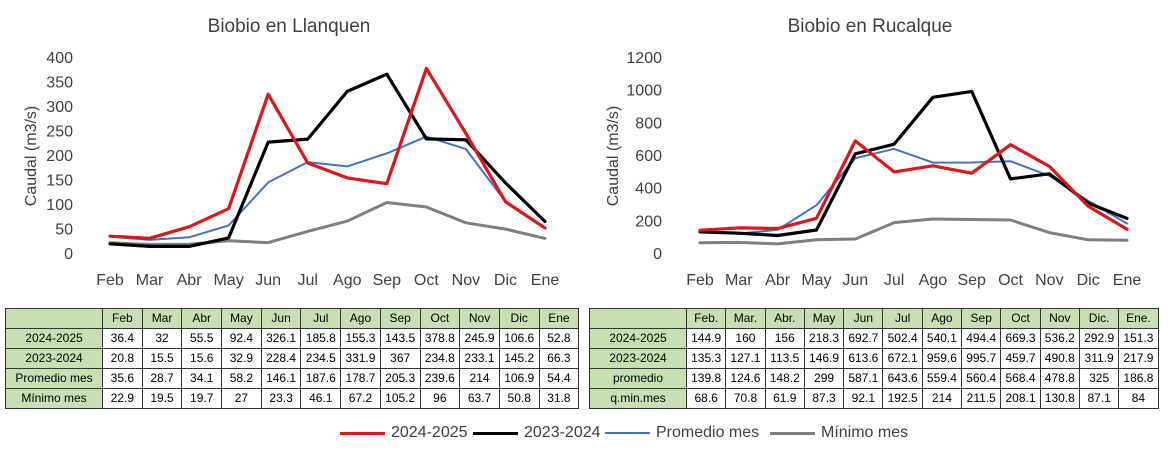 The height and width of the screenshot is (453, 1172). Describe the element at coordinates (537, 433) in the screenshot. I see `legend-item: 2023-2024` at that location.